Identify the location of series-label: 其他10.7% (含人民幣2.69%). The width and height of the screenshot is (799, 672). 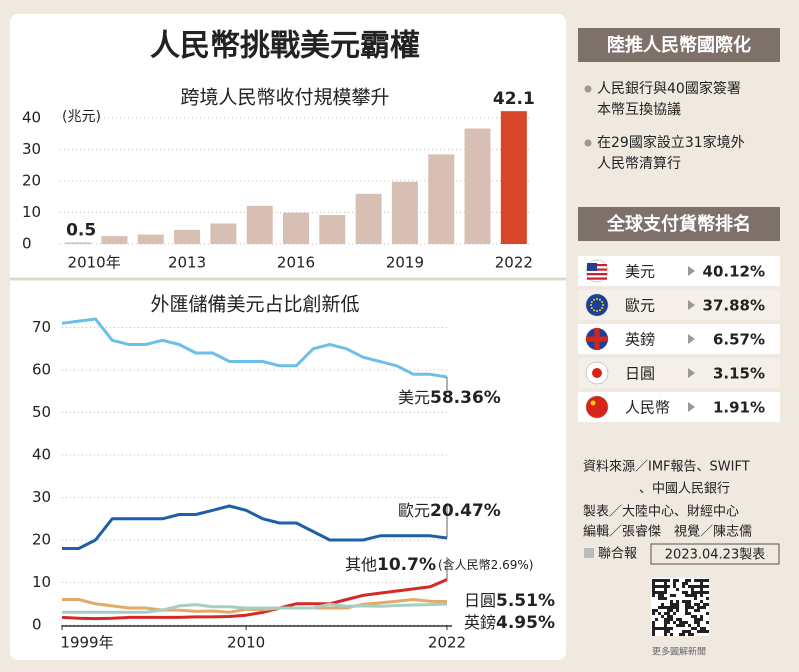
(439, 565).